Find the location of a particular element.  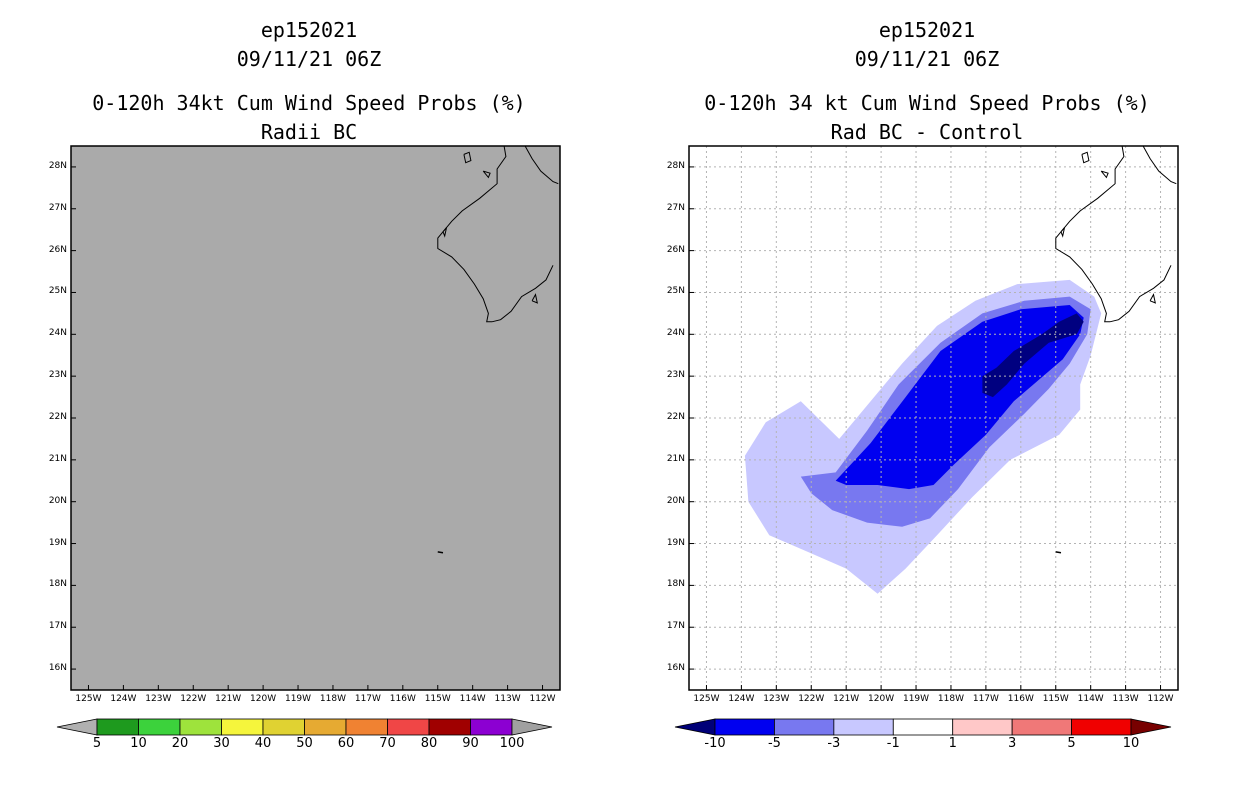

colorbar-label: 30 is located at coordinates (221, 743).